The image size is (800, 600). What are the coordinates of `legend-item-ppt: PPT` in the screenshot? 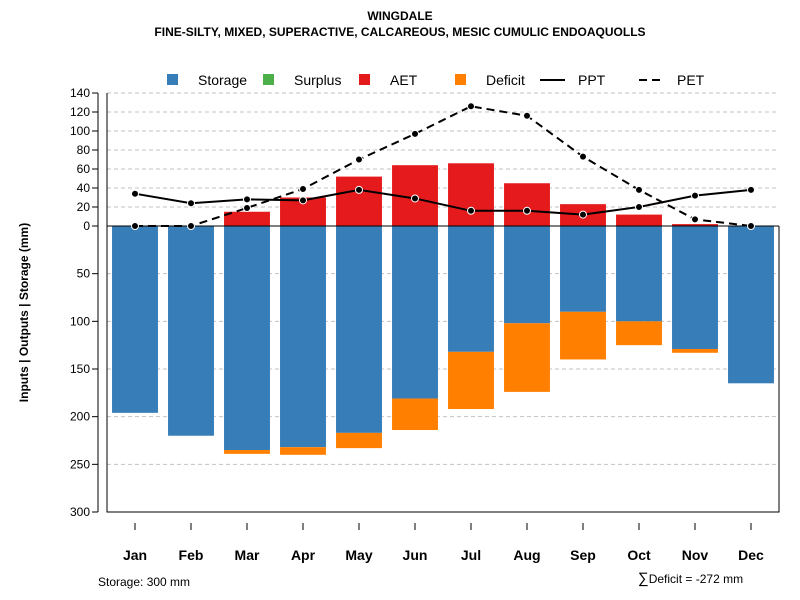 It's located at (573, 80).